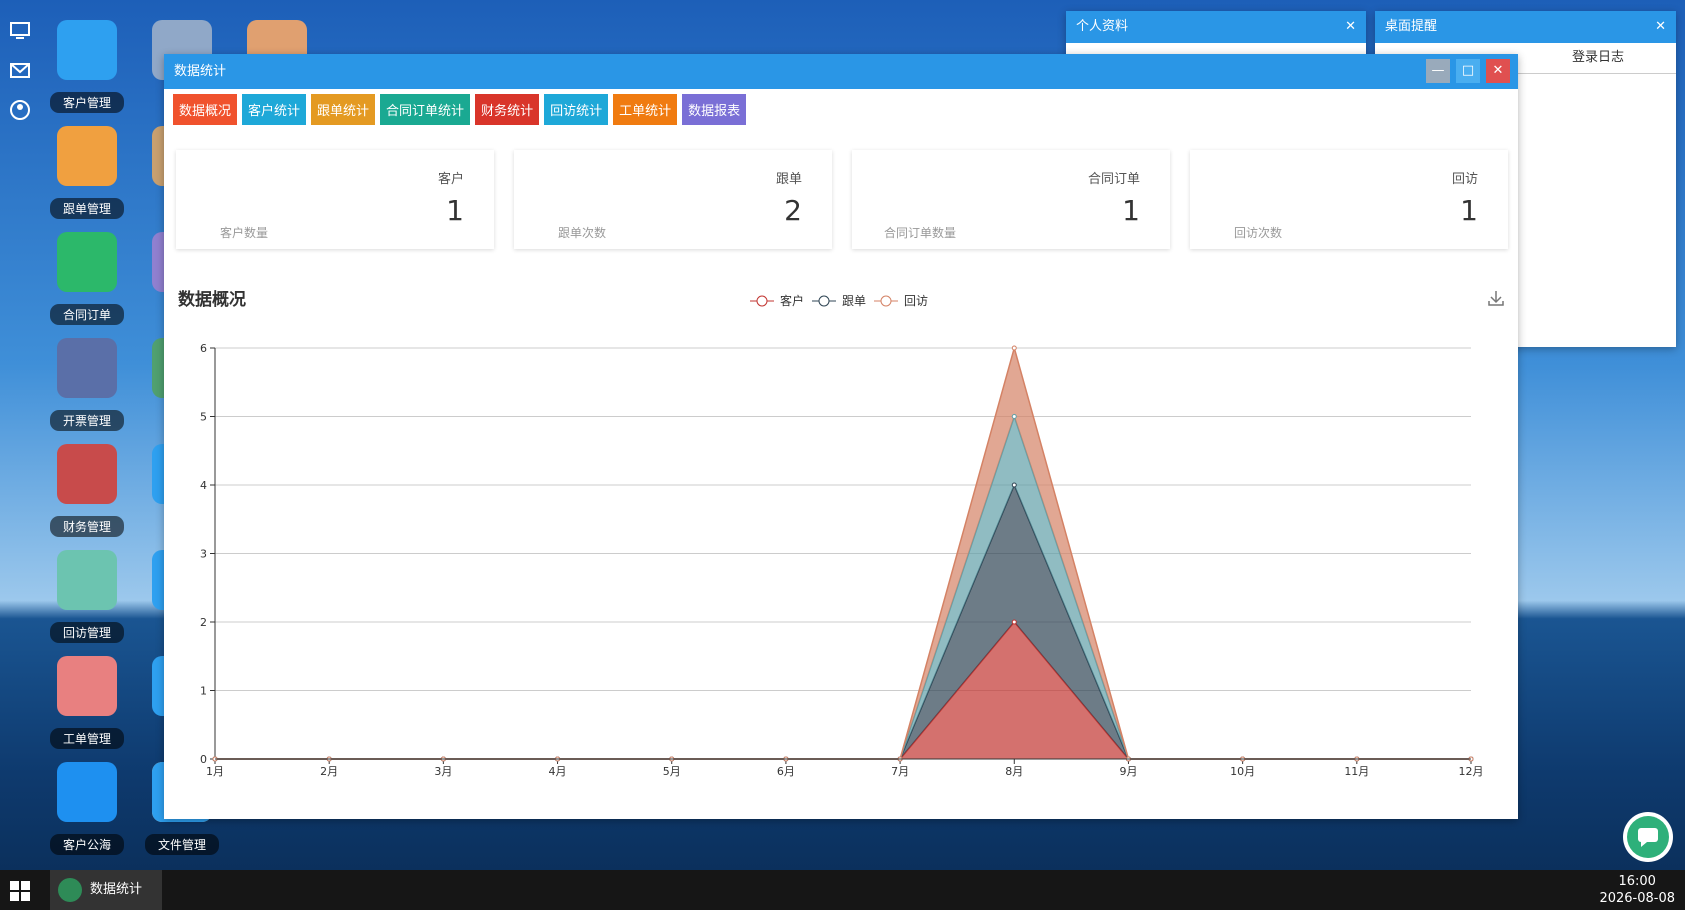 The height and width of the screenshot is (910, 1685). What do you see at coordinates (1411, 26) in the screenshot?
I see `window-title: 桌面提醒` at bounding box center [1411, 26].